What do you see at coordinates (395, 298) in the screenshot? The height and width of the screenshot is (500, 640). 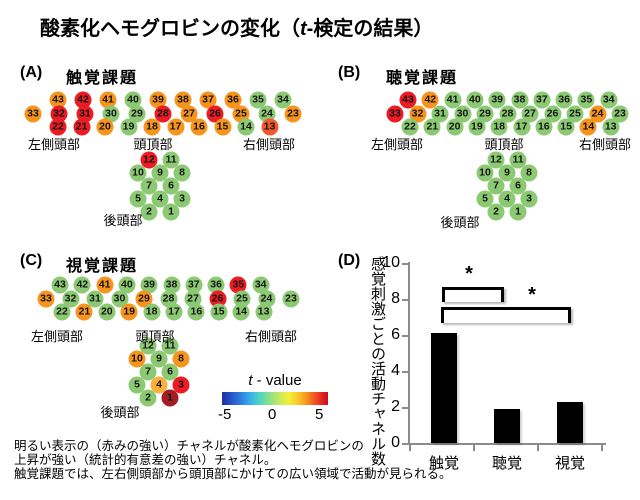 I see `y-tick-label-8: 8` at bounding box center [395, 298].